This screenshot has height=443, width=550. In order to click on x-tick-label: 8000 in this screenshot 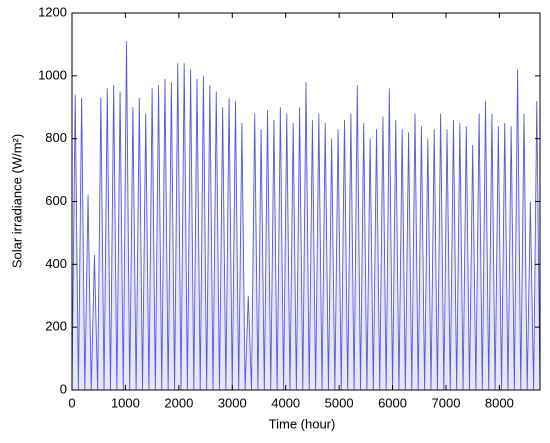, I will do `click(499, 402)`.